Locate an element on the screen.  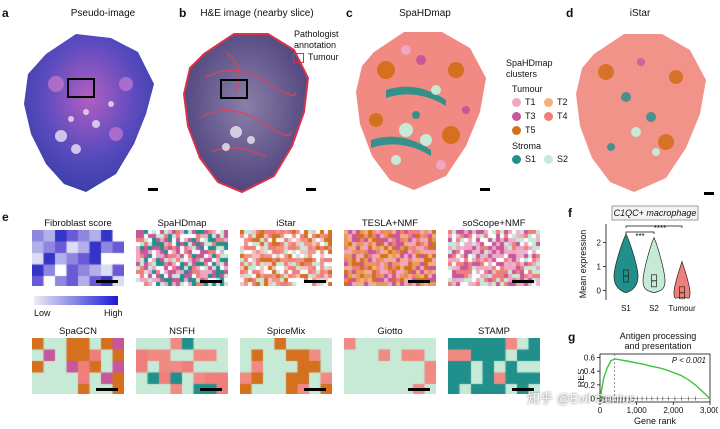
legend-swatch-t5 is located at coordinates (516, 130).